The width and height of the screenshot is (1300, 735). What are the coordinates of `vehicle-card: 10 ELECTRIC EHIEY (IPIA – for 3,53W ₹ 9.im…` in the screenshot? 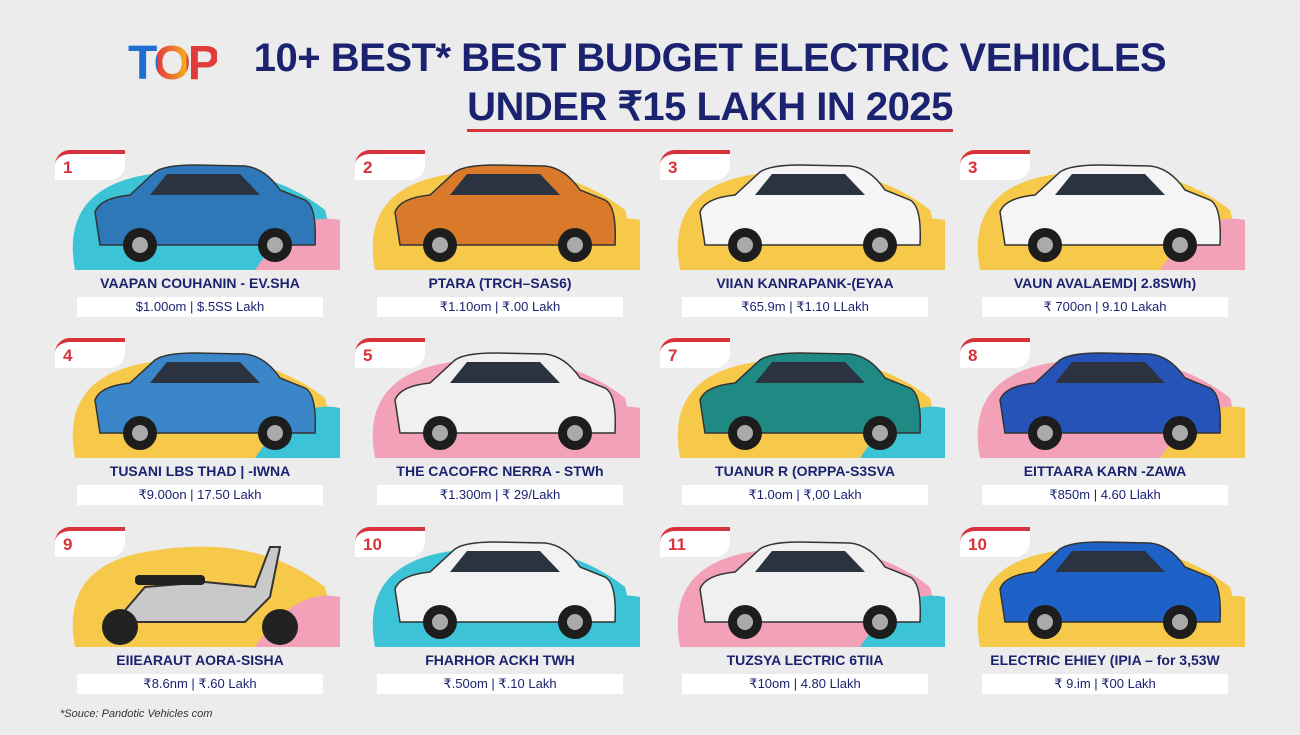 It's located at (1105, 617).